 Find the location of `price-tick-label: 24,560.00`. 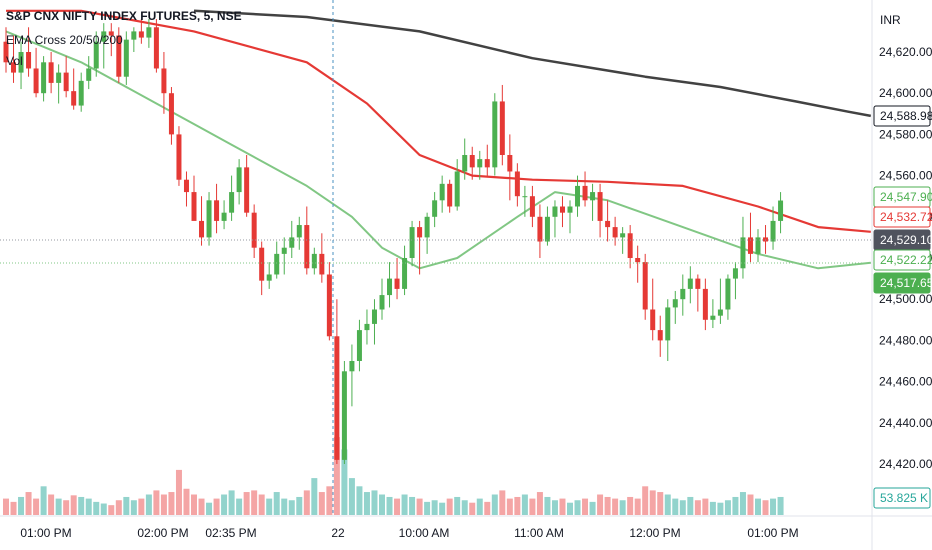

price-tick-label: 24,560.00 is located at coordinates (905, 176).